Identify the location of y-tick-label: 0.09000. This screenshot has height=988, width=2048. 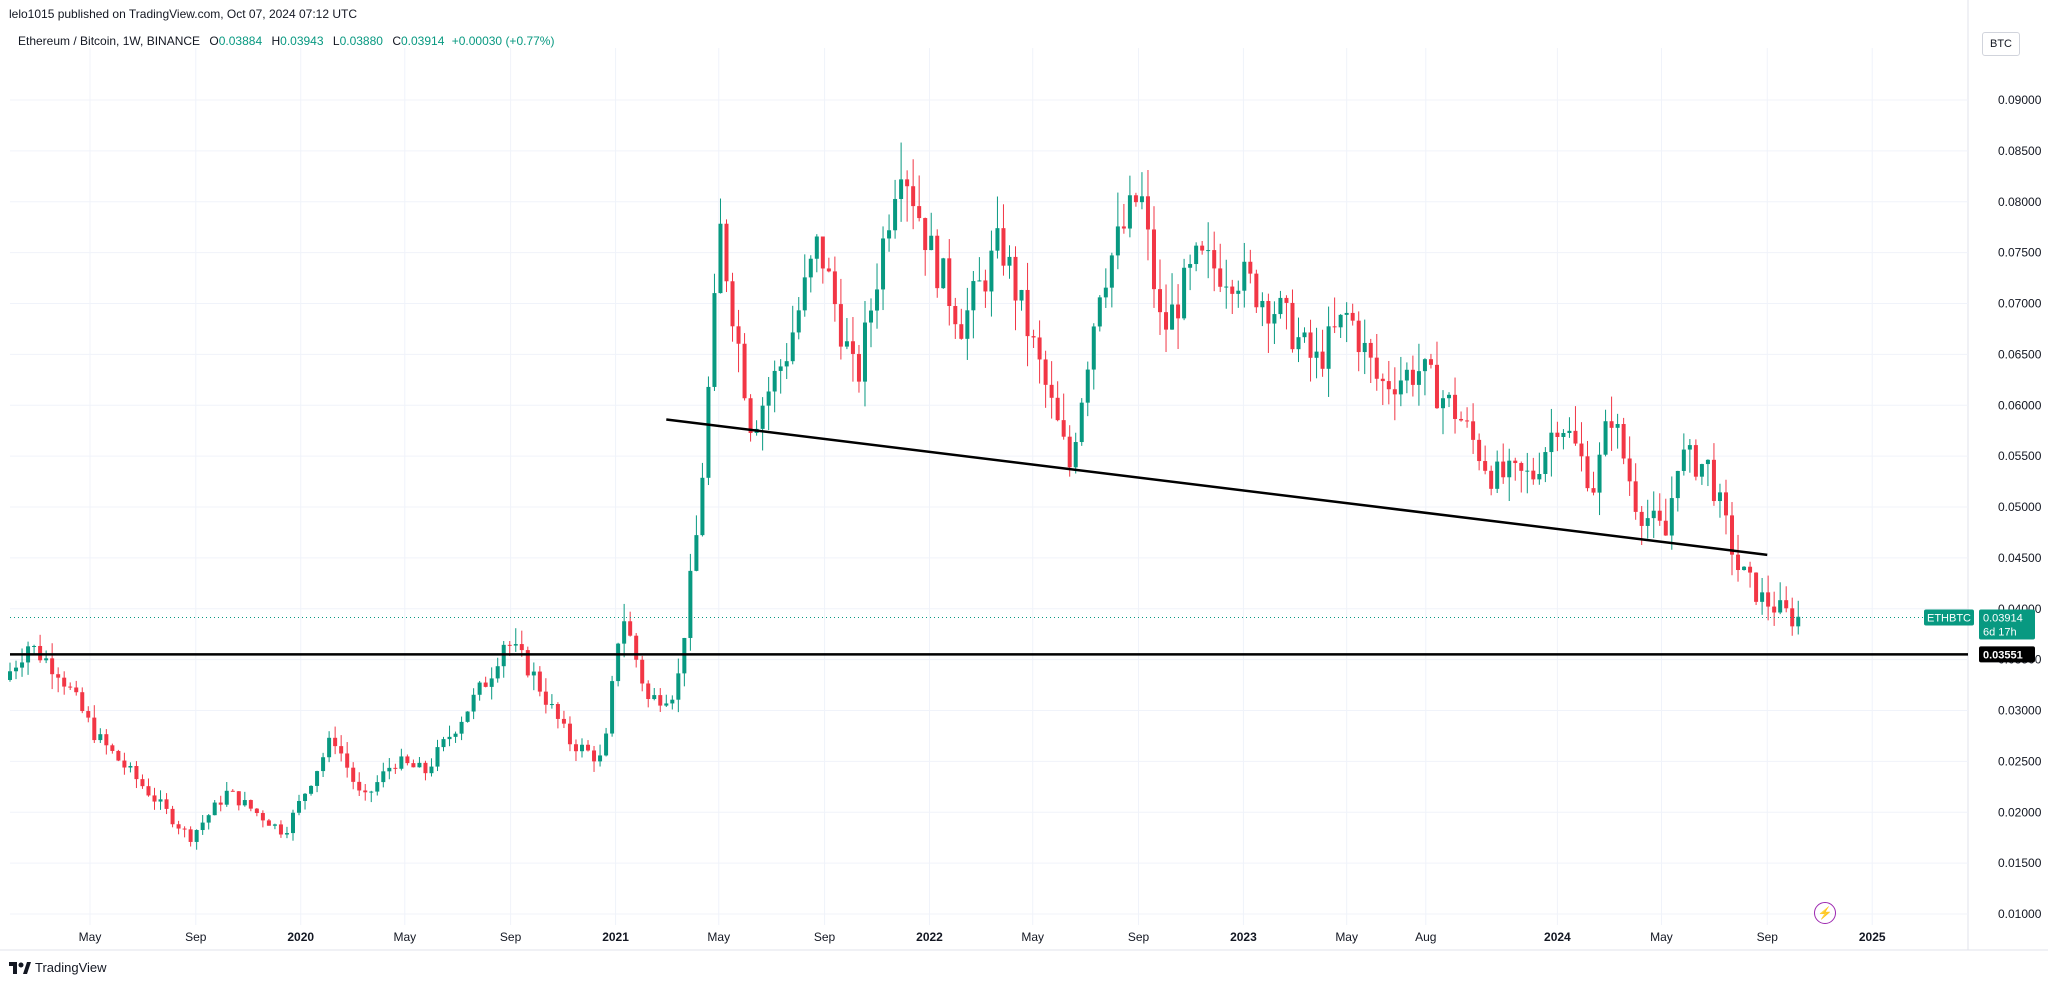
(2020, 100).